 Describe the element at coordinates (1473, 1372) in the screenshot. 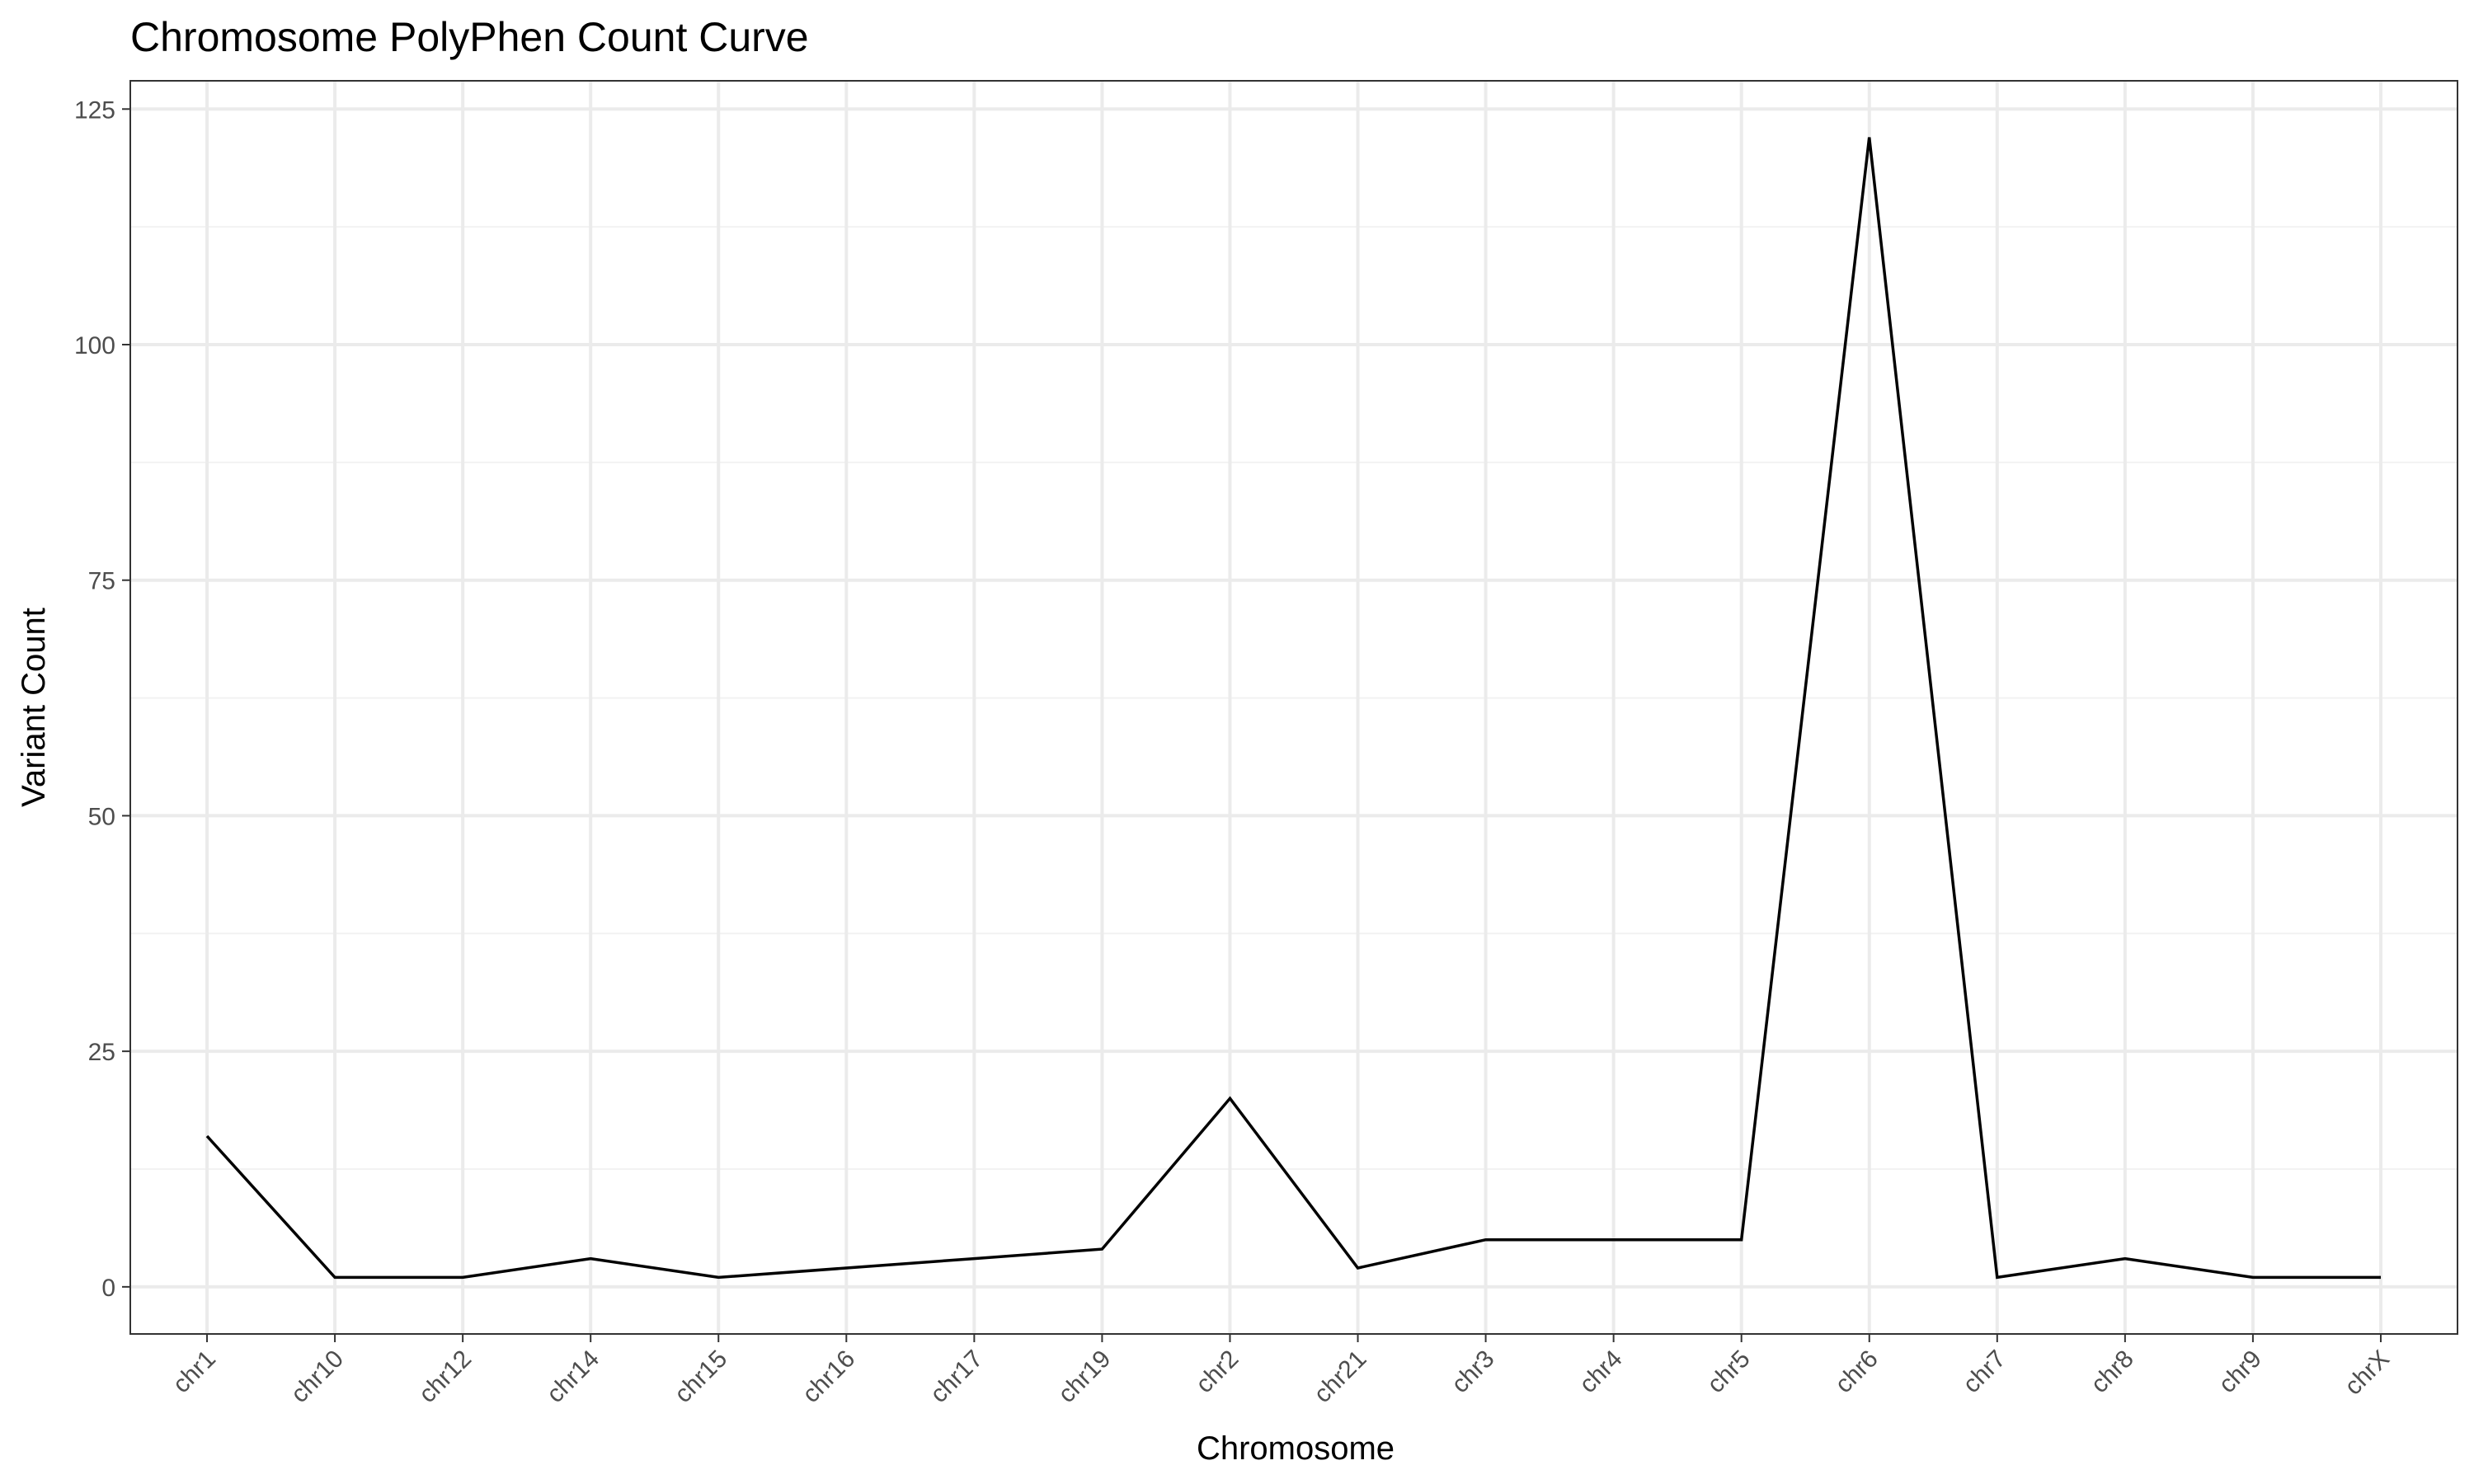

I see `x-tick-label: chr3` at that location.